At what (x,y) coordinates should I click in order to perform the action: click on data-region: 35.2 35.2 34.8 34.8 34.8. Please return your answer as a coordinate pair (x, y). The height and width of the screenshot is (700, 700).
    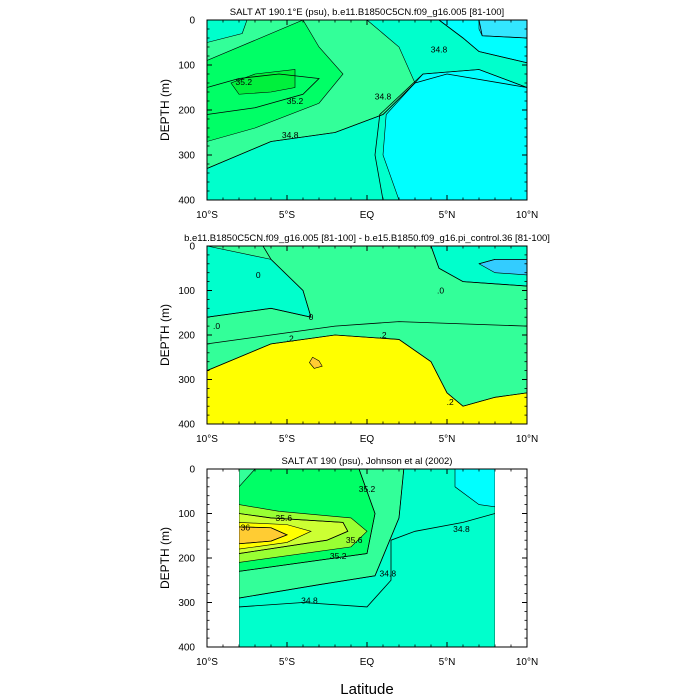
    Looking at the image, I should click on (367, 110).